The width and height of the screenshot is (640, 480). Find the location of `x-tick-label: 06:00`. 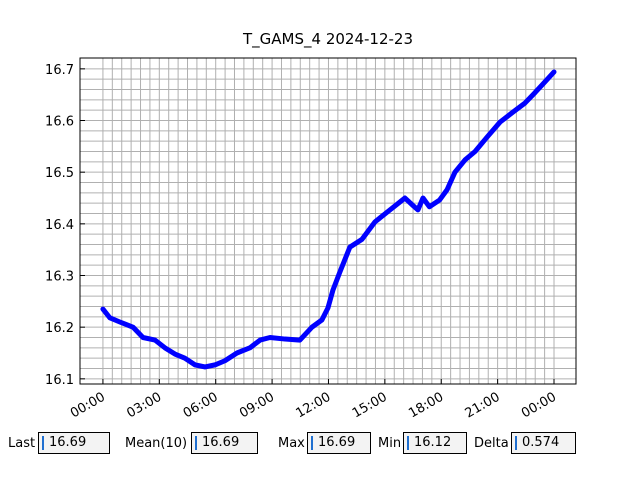

x-tick-label: 06:00 is located at coordinates (201, 405).